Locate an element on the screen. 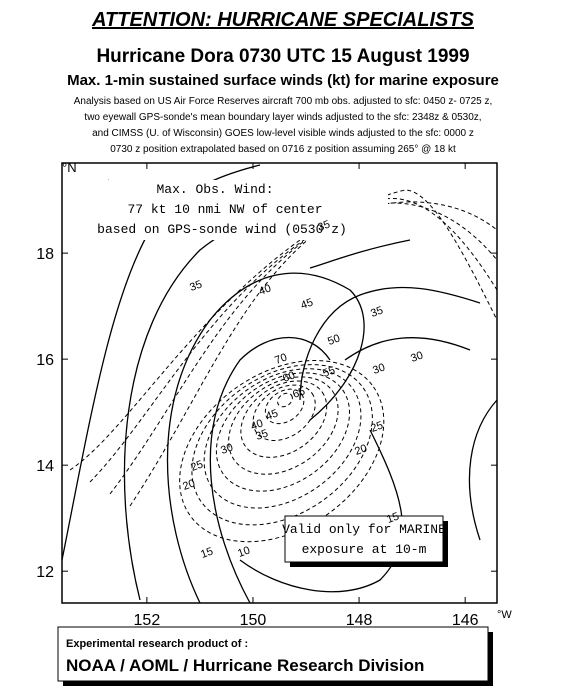  note-background is located at coordinates (229, 210).